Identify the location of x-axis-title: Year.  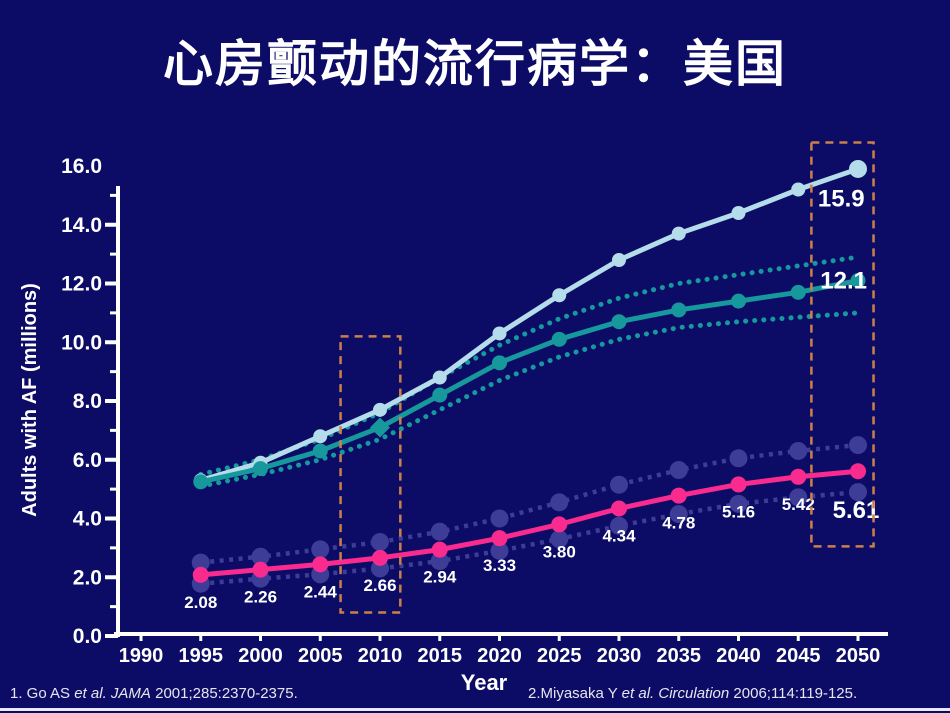
(484, 682).